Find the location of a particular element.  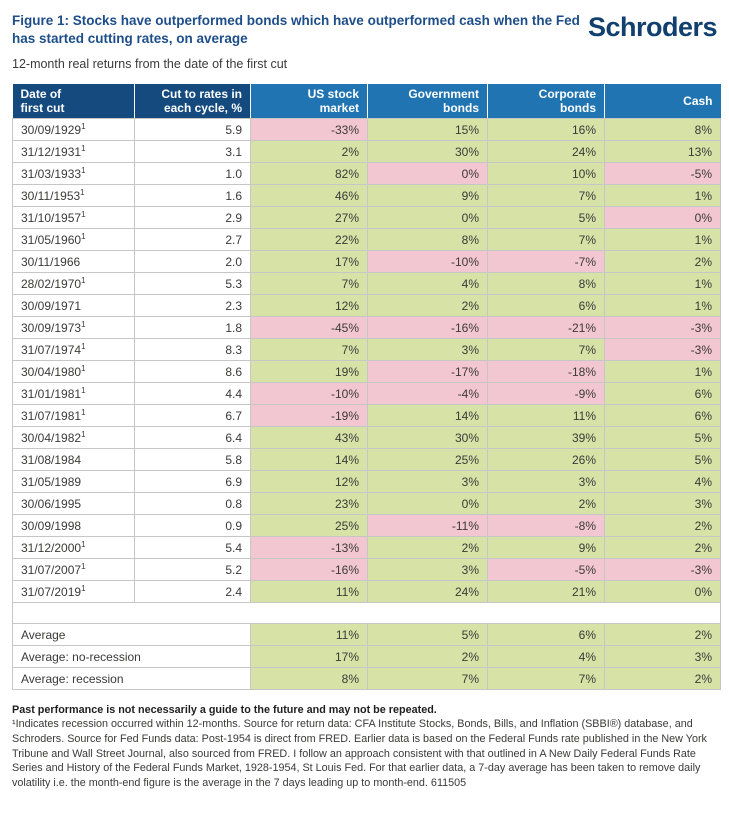

return-cell: 39% is located at coordinates (546, 438).